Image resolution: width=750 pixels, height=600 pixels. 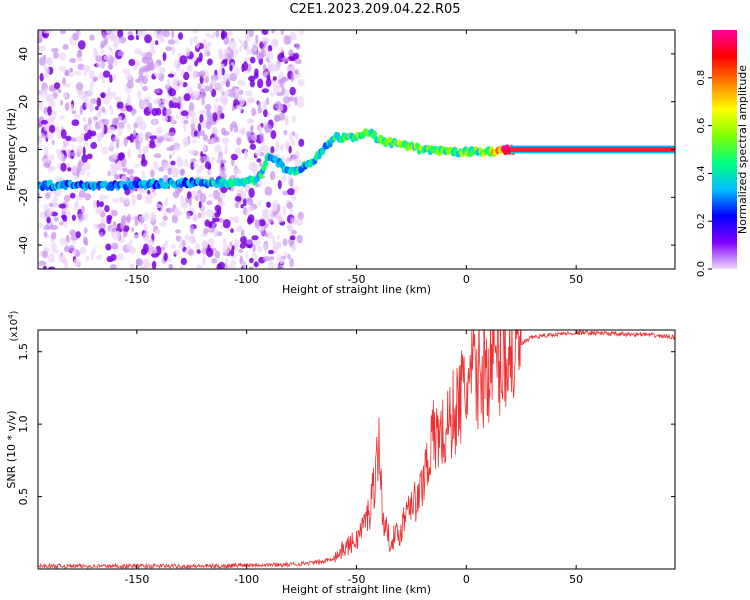 What do you see at coordinates (375, 134) in the screenshot?
I see `ridge-cell` at bounding box center [375, 134].